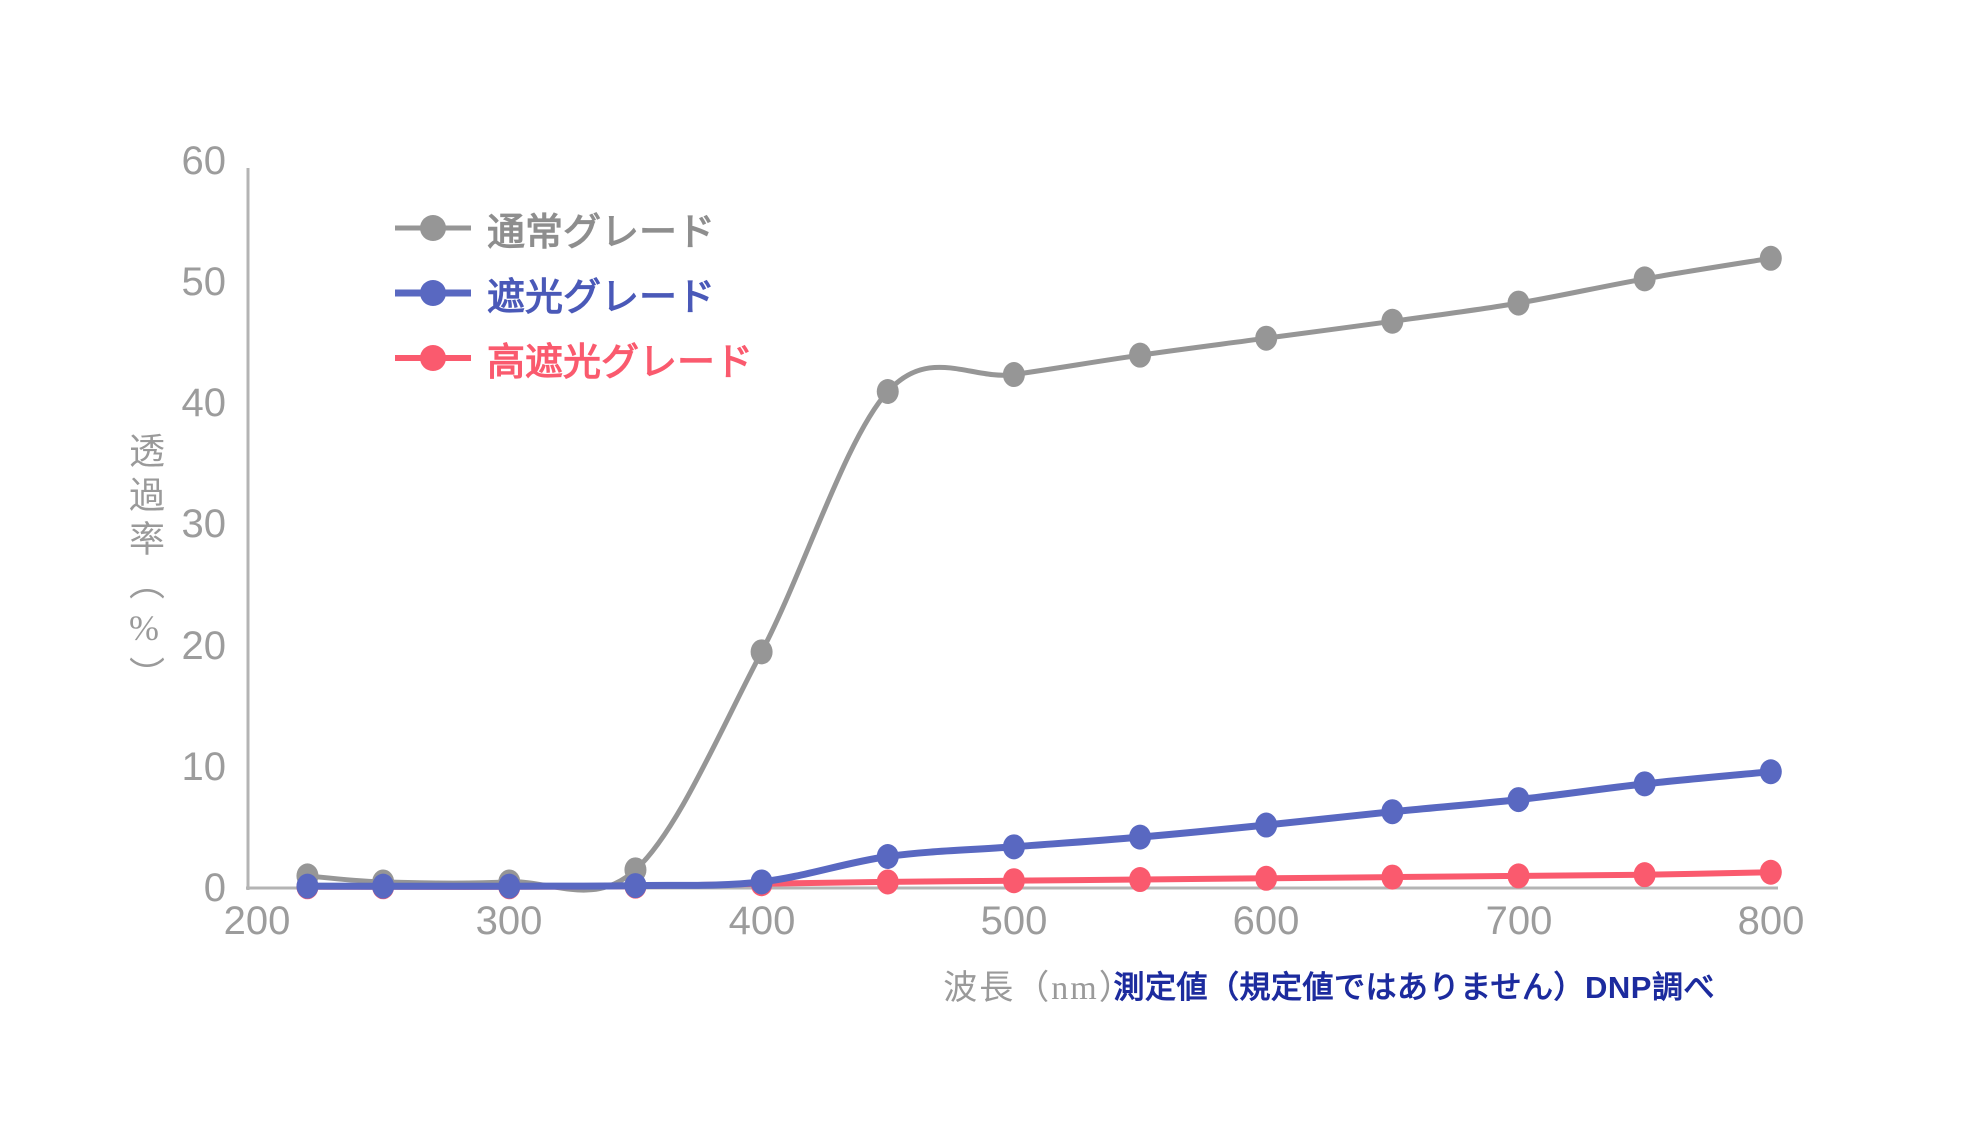 This screenshot has height=1125, width=1984. Describe the element at coordinates (433, 228) in the screenshot. I see `legend-marker-normal-grade` at that location.